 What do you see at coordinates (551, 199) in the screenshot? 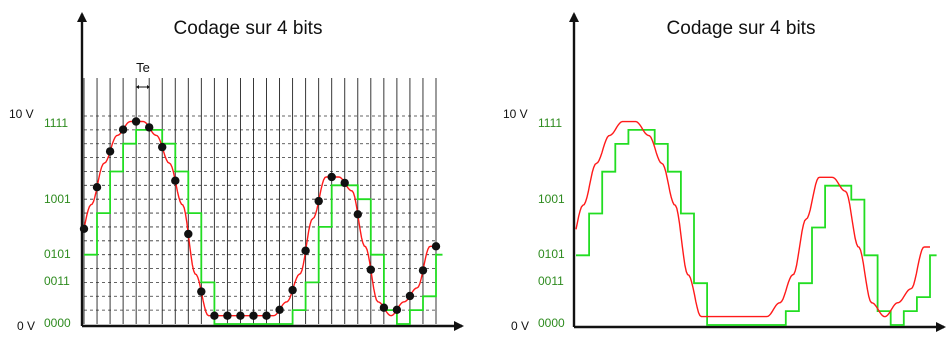
I see `right-code-label-1001: 1001` at bounding box center [551, 199].